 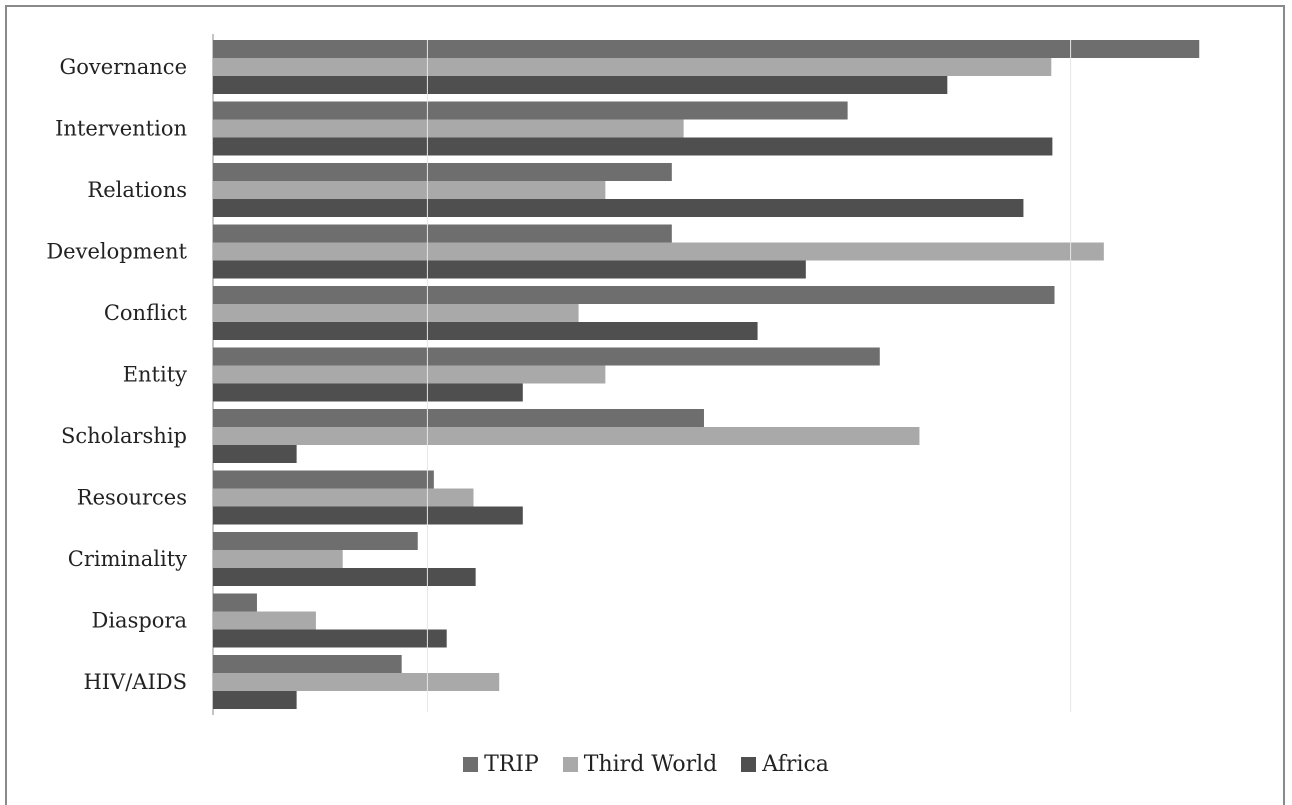 I want to click on bar-trip-conflict, so click(x=634, y=295).